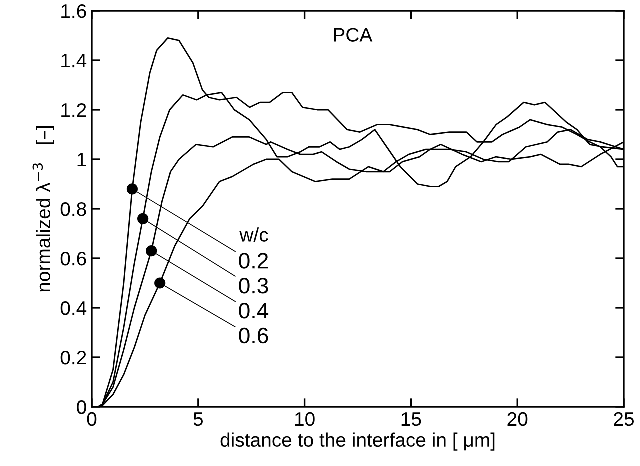 Image resolution: width=640 pixels, height=466 pixels. I want to click on y-tick-label: 0, so click(81, 407).